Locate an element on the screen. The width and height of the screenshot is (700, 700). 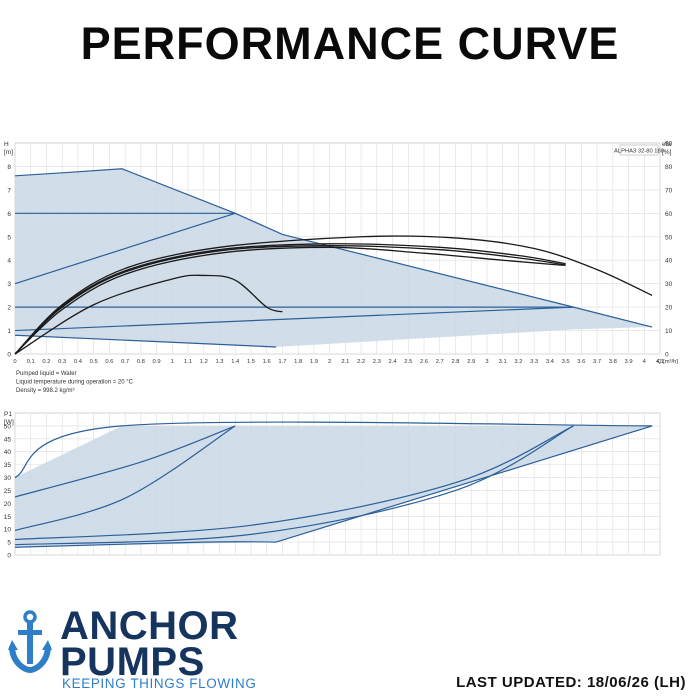
power-y-tick-label: 35 is located at coordinates (8, 465).